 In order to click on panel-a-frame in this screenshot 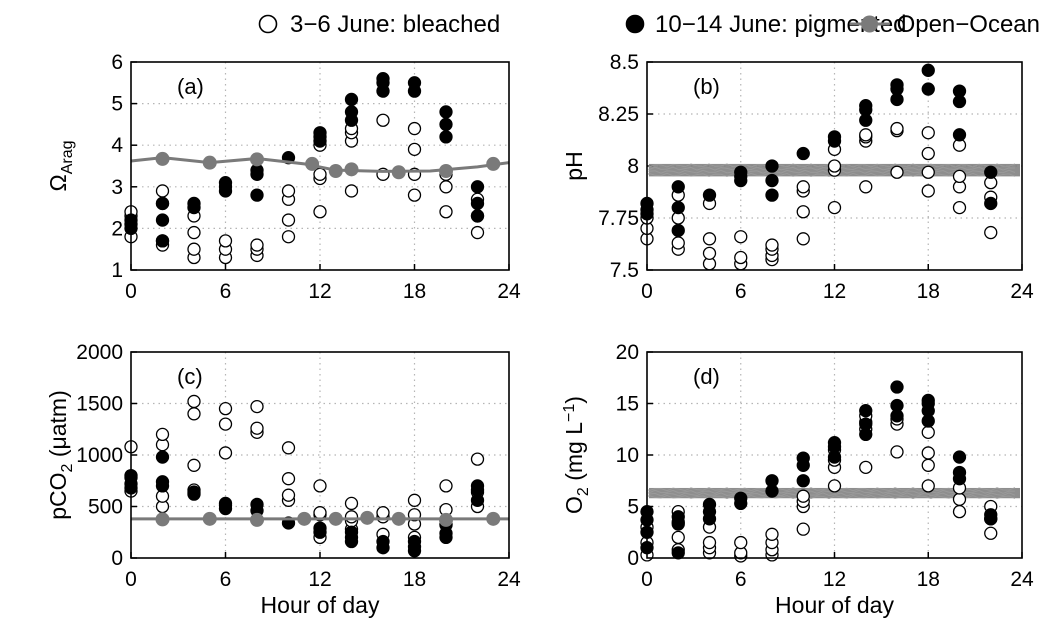, I will do `click(320, 166)`.